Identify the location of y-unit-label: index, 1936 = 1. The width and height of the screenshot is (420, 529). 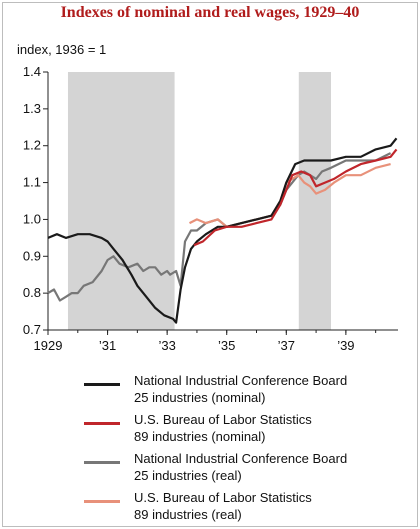
(62, 49).